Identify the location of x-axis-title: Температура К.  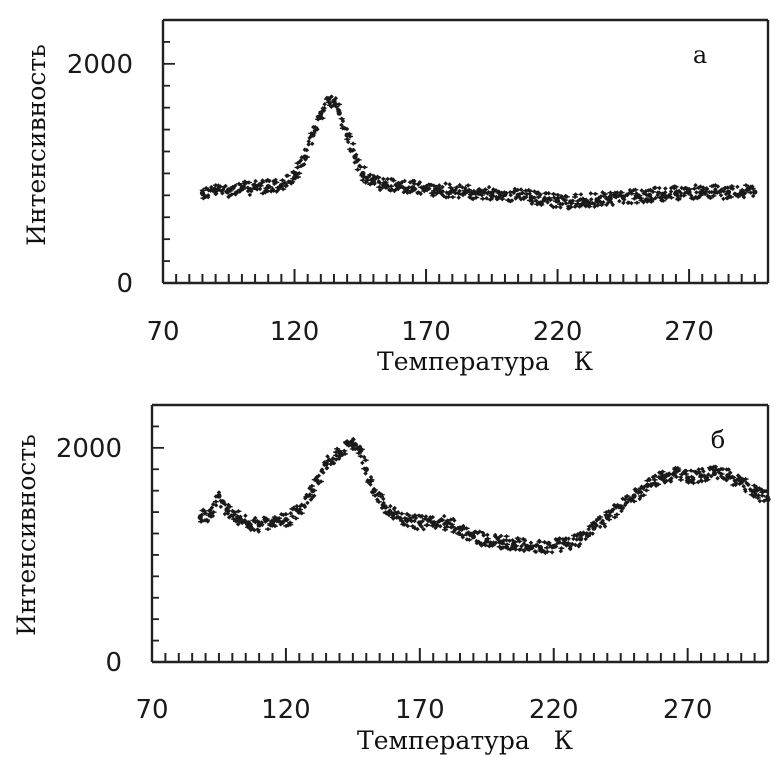
(485, 361).